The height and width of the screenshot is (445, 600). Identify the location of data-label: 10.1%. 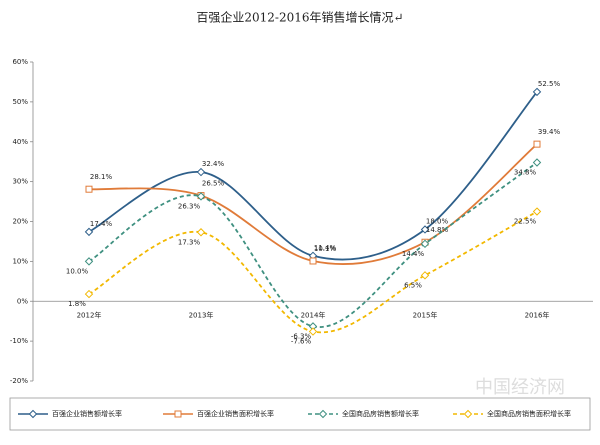
(325, 249).